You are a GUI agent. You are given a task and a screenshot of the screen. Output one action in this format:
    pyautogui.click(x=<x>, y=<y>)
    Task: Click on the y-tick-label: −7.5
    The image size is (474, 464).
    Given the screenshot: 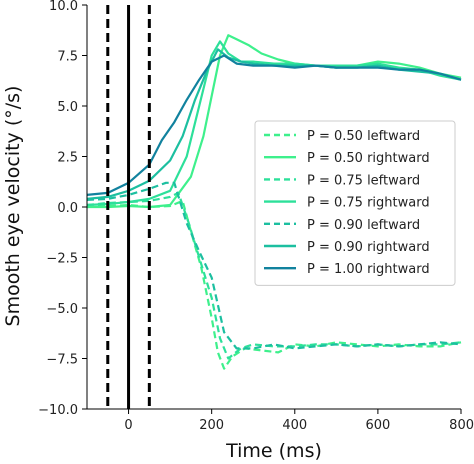 What is the action you would take?
    pyautogui.click(x=62, y=360)
    